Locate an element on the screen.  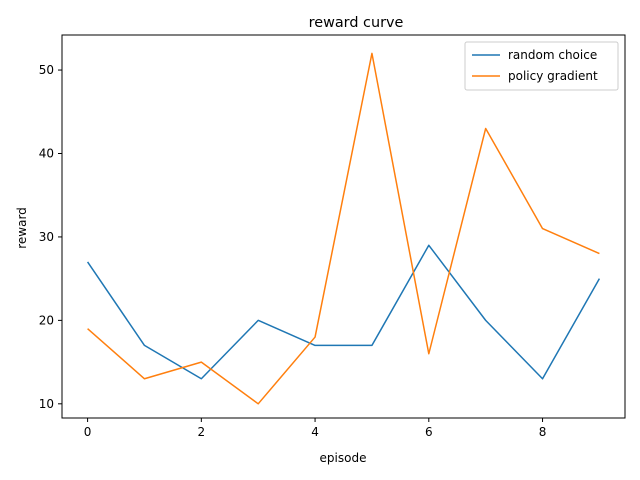
y-tick-label: 40 is located at coordinates (46, 153).